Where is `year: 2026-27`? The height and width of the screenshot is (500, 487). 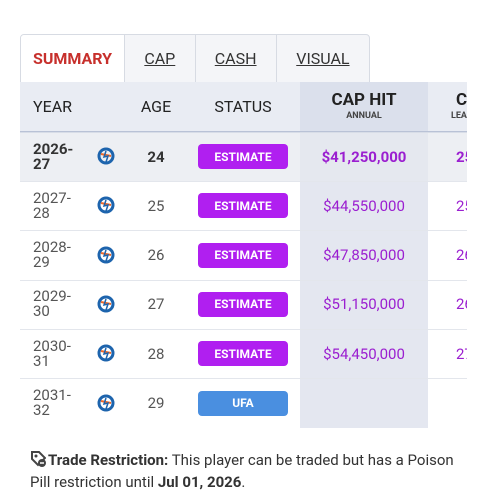 year: 2026-27 is located at coordinates (53, 156).